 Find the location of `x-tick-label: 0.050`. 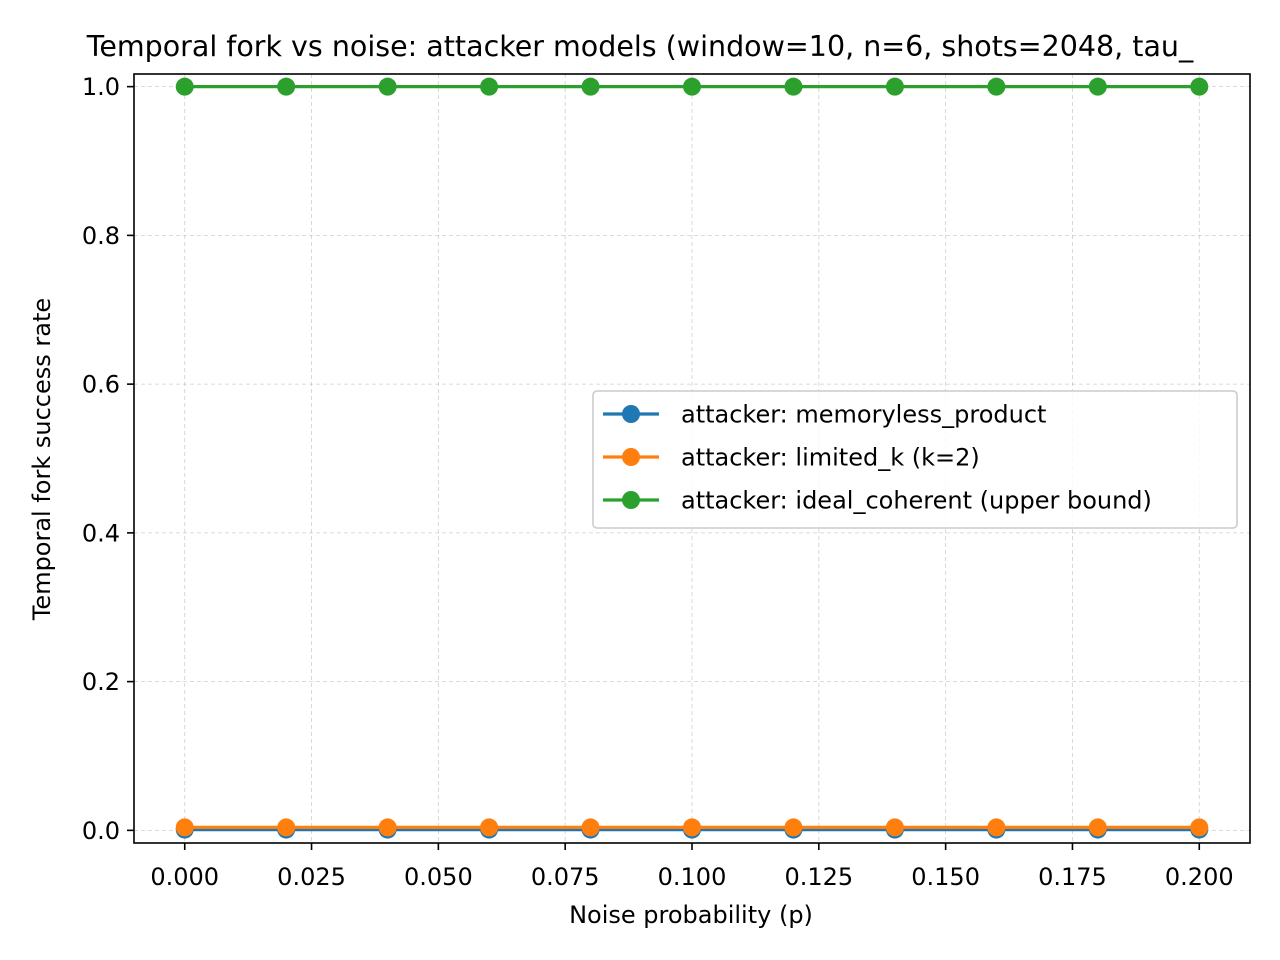

x-tick-label: 0.050 is located at coordinates (438, 877).